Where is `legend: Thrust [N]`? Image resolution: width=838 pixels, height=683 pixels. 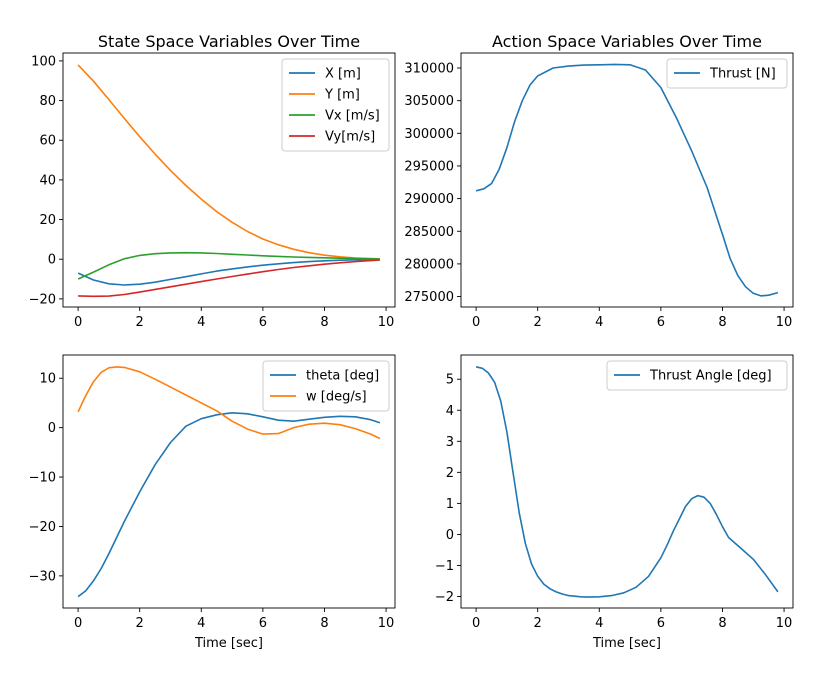 legend: Thrust [N] is located at coordinates (727, 73).